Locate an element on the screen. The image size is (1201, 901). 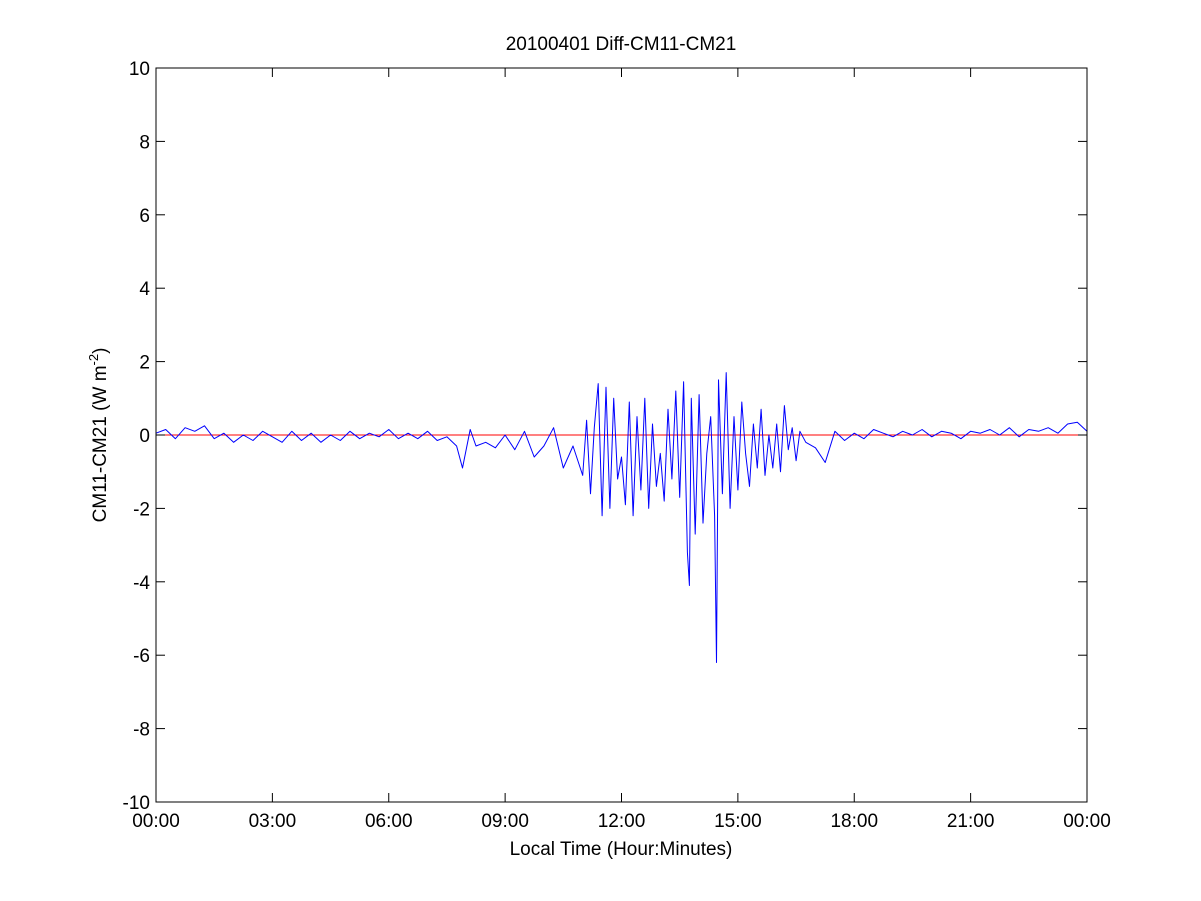
y-tick-label: -4 is located at coordinates (141, 583).